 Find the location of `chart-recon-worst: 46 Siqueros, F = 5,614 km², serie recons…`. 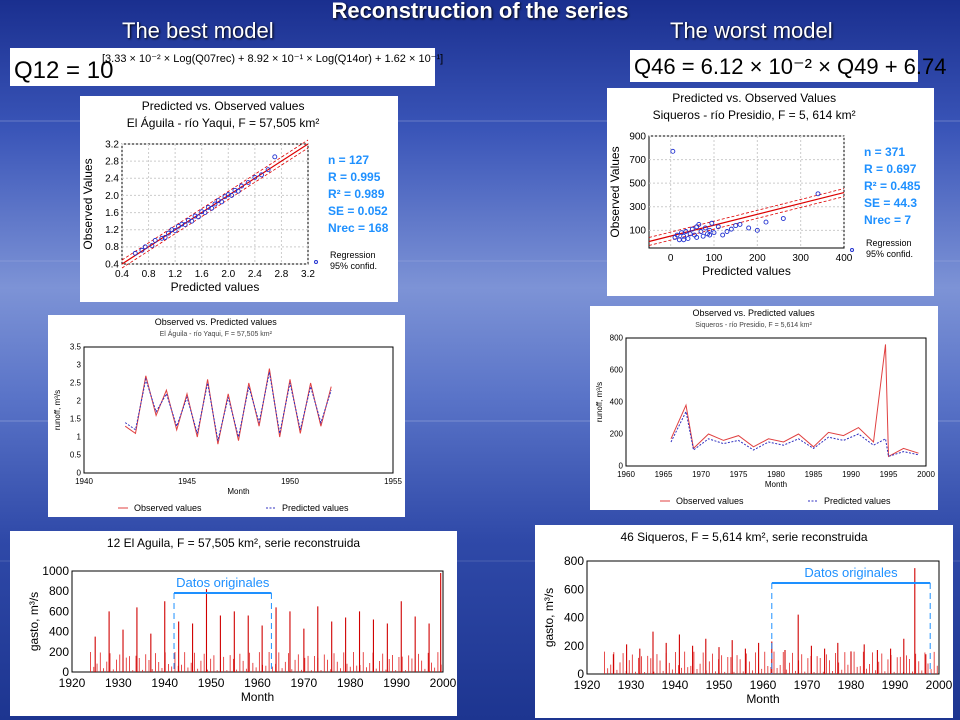

chart-recon-worst: 46 Siqueros, F = 5,614 km², serie recons… is located at coordinates (747, 618).